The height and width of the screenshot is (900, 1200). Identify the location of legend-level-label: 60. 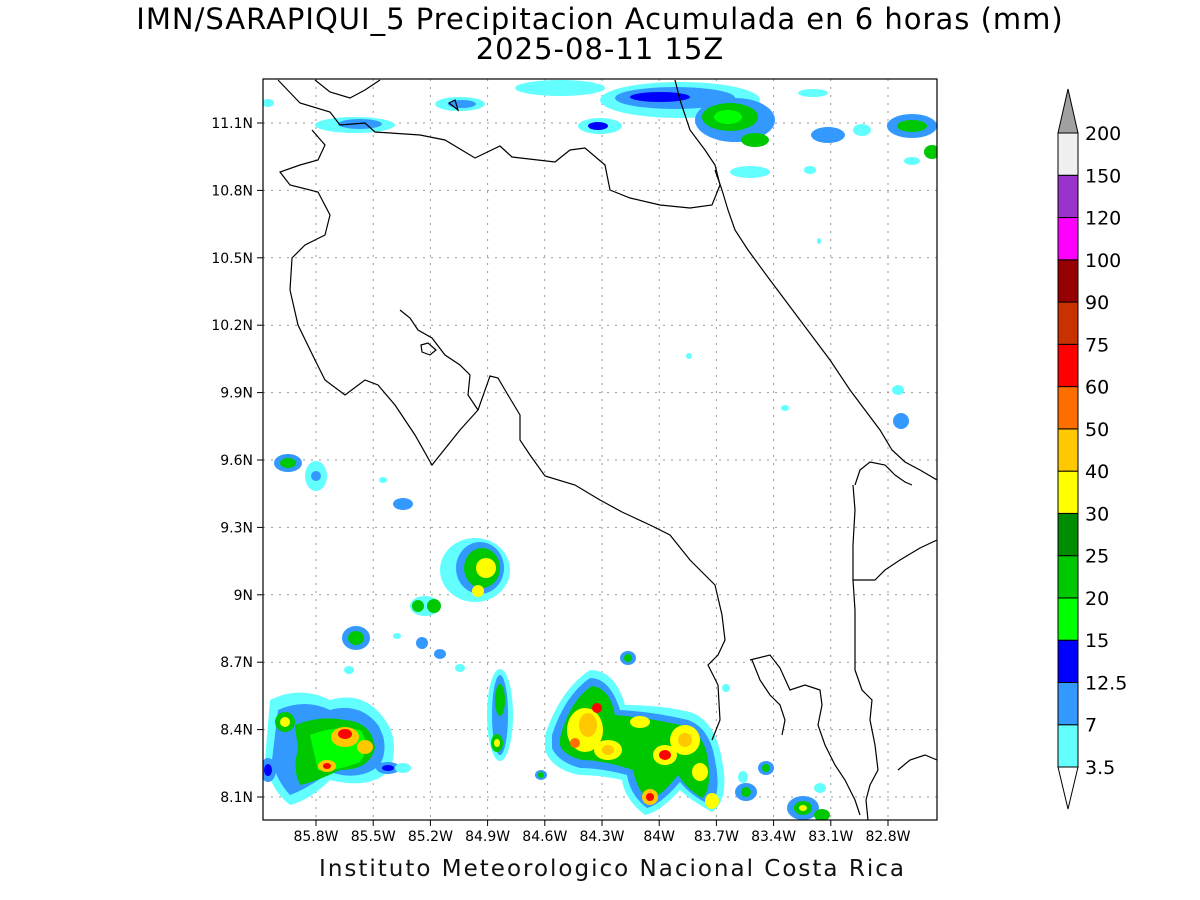
(1097, 388).